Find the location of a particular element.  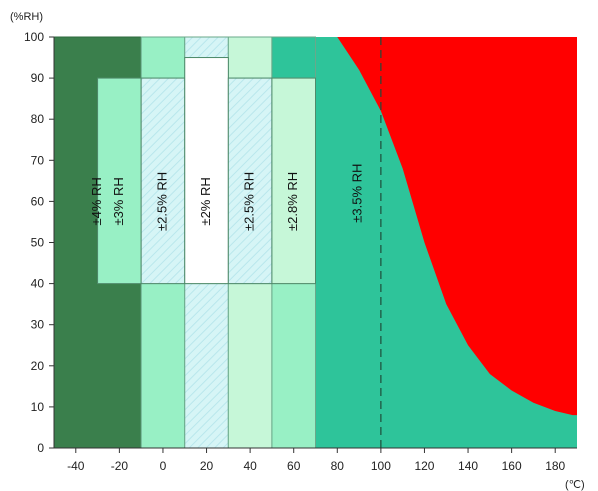

x-tick-label: 120 is located at coordinates (424, 466).